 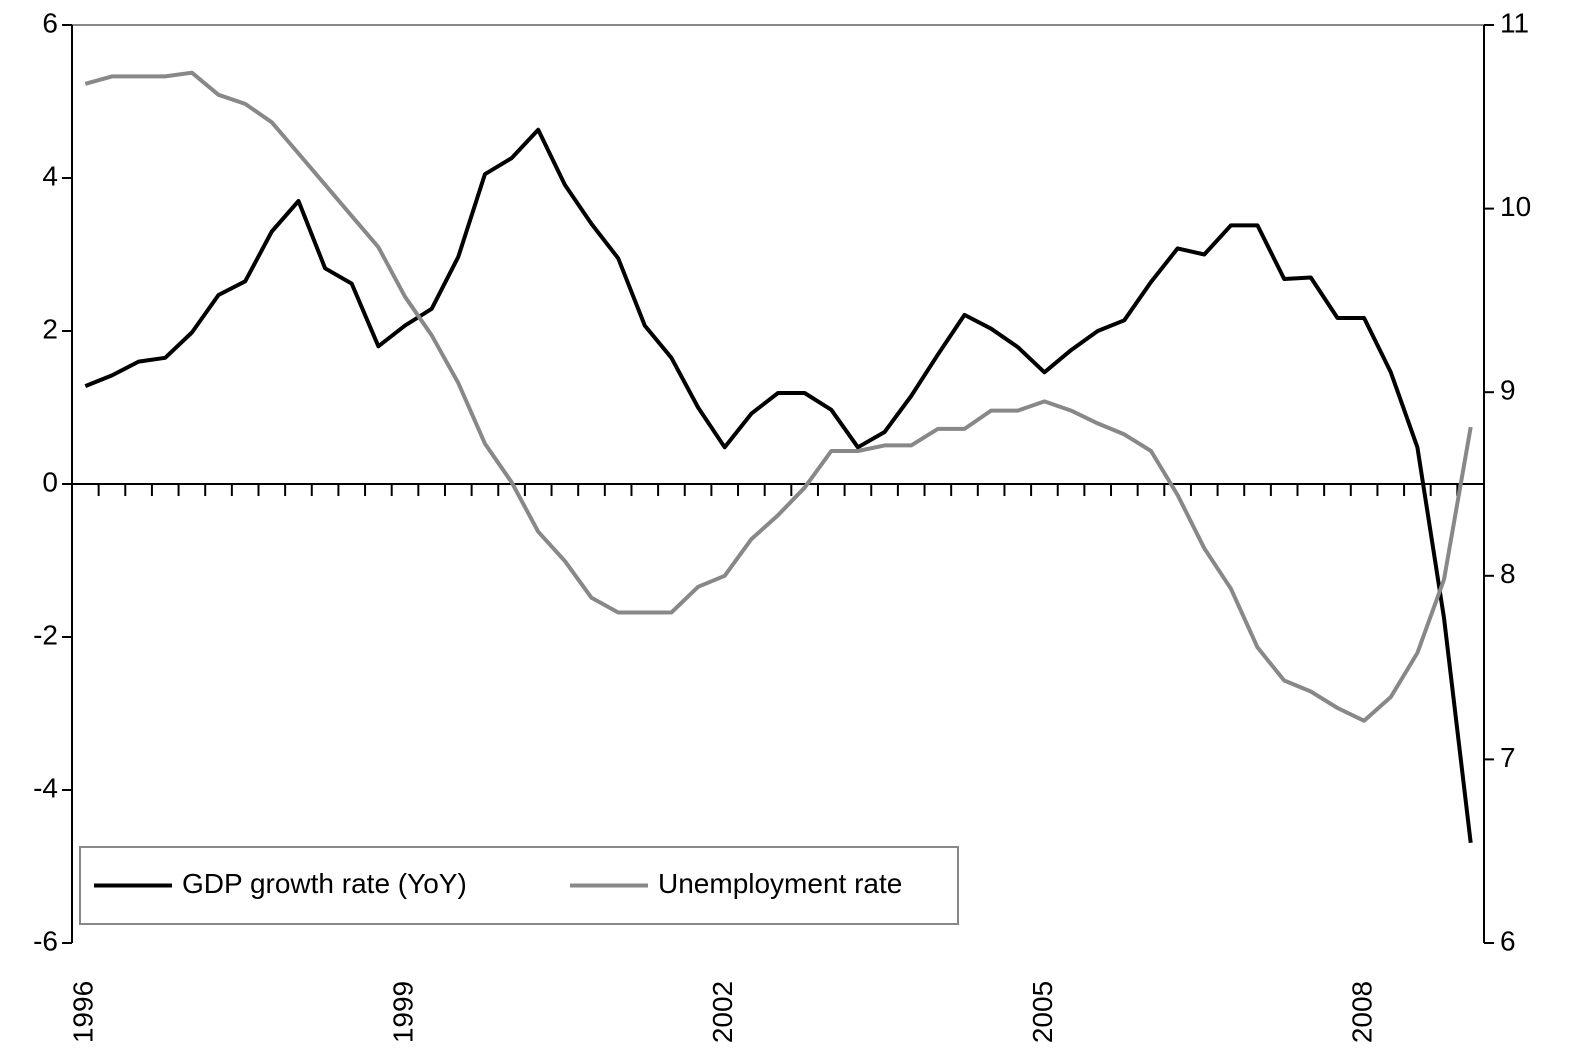 I want to click on y-tick-label: -2, so click(x=45, y=634).